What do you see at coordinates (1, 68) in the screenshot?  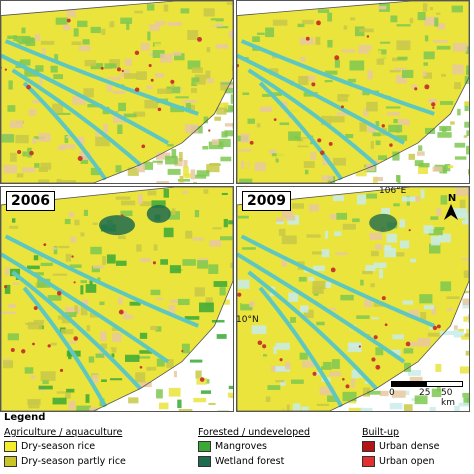 I see `lat-tick-mark: -` at bounding box center [1, 68].